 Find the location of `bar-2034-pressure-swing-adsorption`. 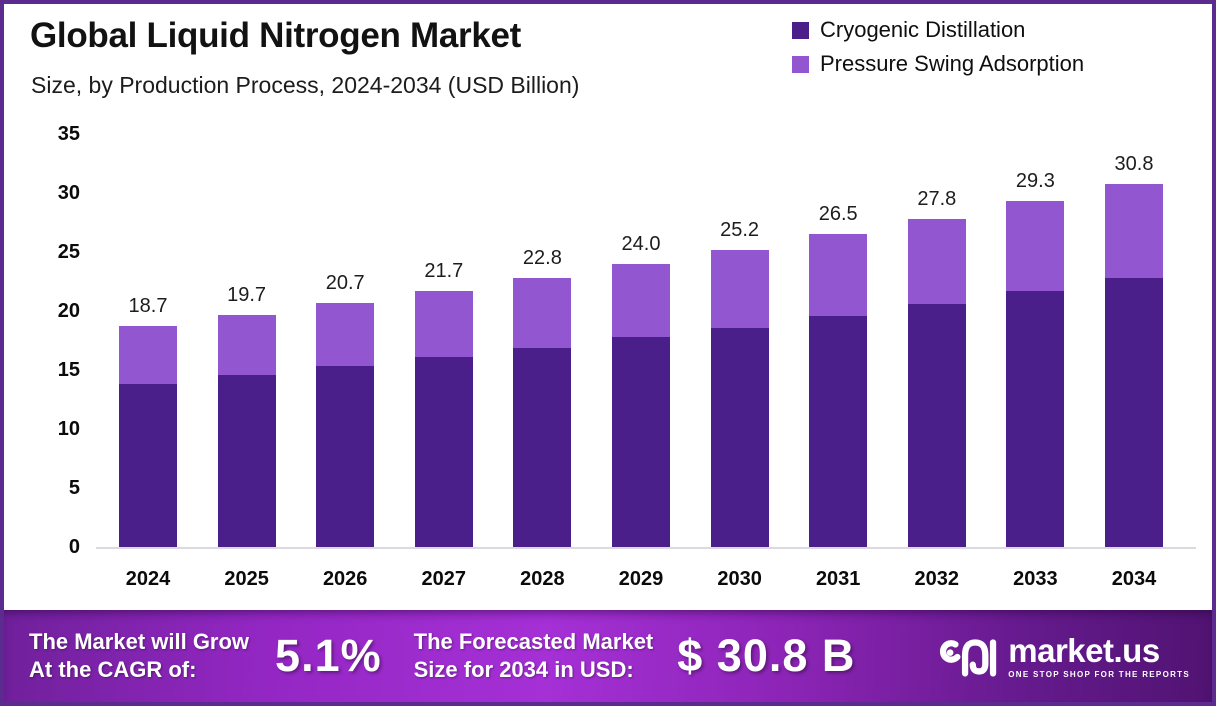

bar-2034-pressure-swing-adsorption is located at coordinates (1134, 231).